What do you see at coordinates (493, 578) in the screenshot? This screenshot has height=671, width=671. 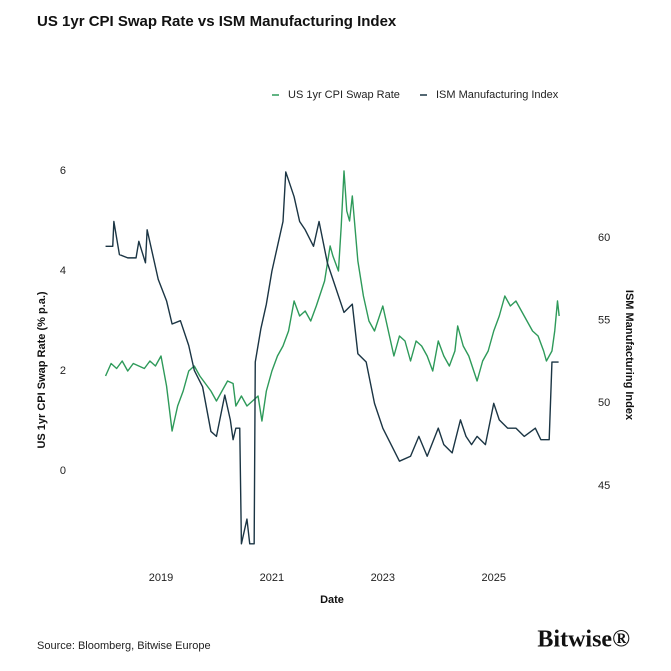 I see `x-tick-label: 2025` at bounding box center [493, 578].